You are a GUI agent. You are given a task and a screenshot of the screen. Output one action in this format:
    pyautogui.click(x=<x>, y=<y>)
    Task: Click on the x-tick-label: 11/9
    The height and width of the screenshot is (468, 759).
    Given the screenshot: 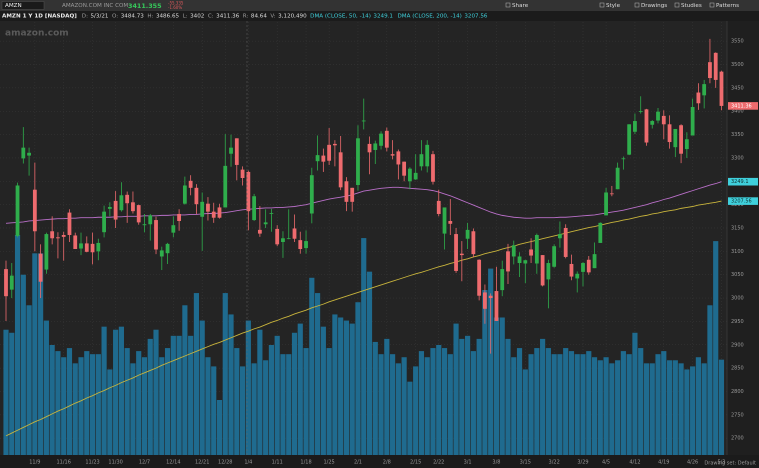 What is the action you would take?
    pyautogui.click(x=34, y=463)
    